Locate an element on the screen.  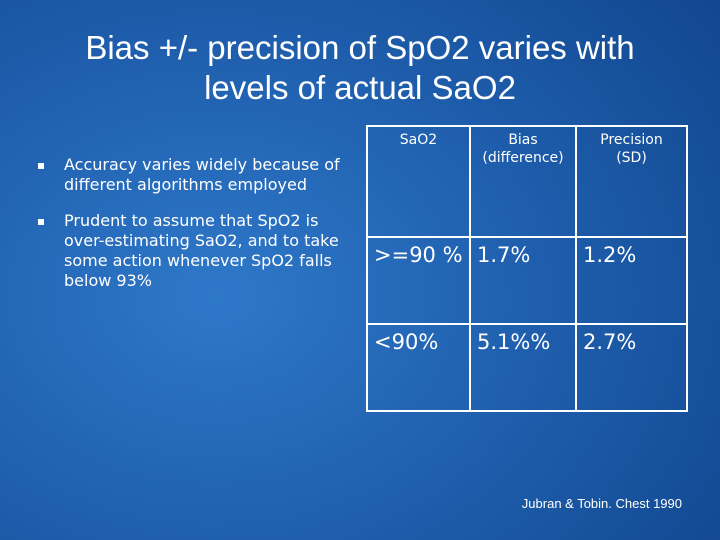
cell-bias: 5.1%% is located at coordinates (523, 367).